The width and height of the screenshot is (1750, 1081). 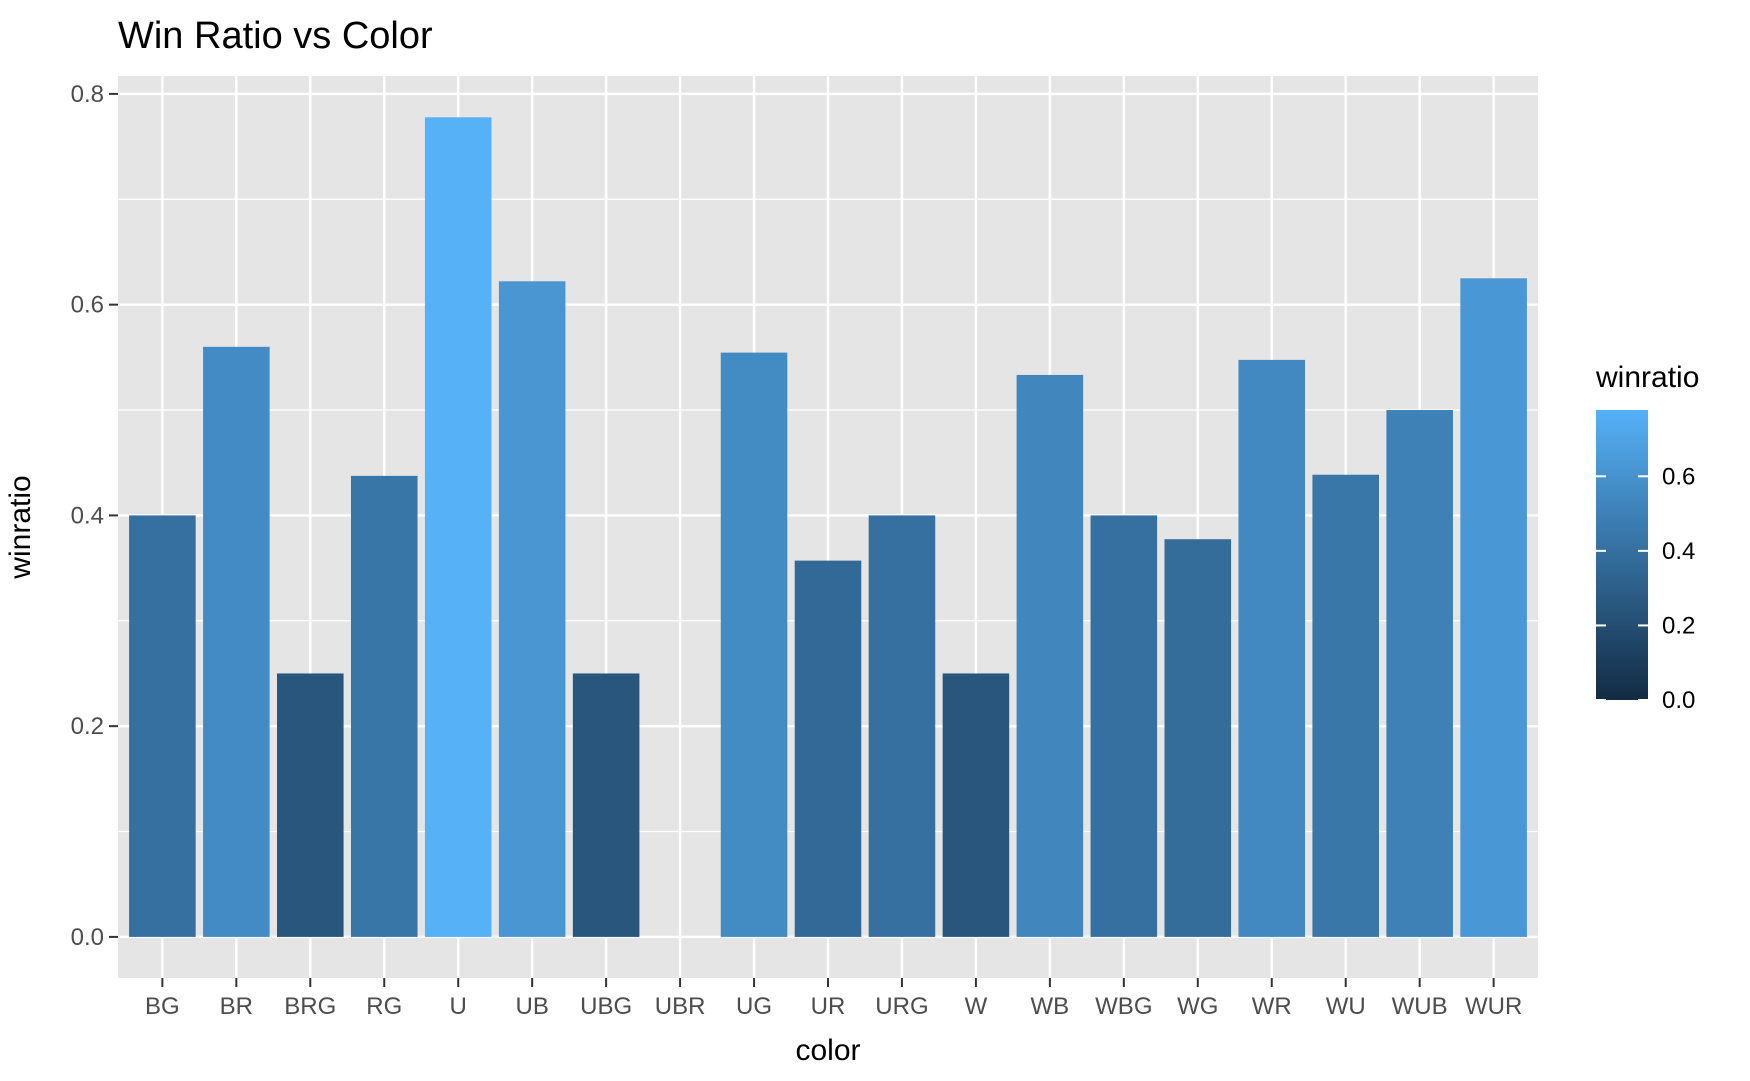 What do you see at coordinates (1420, 1006) in the screenshot?
I see `x-tick-label: WUB` at bounding box center [1420, 1006].